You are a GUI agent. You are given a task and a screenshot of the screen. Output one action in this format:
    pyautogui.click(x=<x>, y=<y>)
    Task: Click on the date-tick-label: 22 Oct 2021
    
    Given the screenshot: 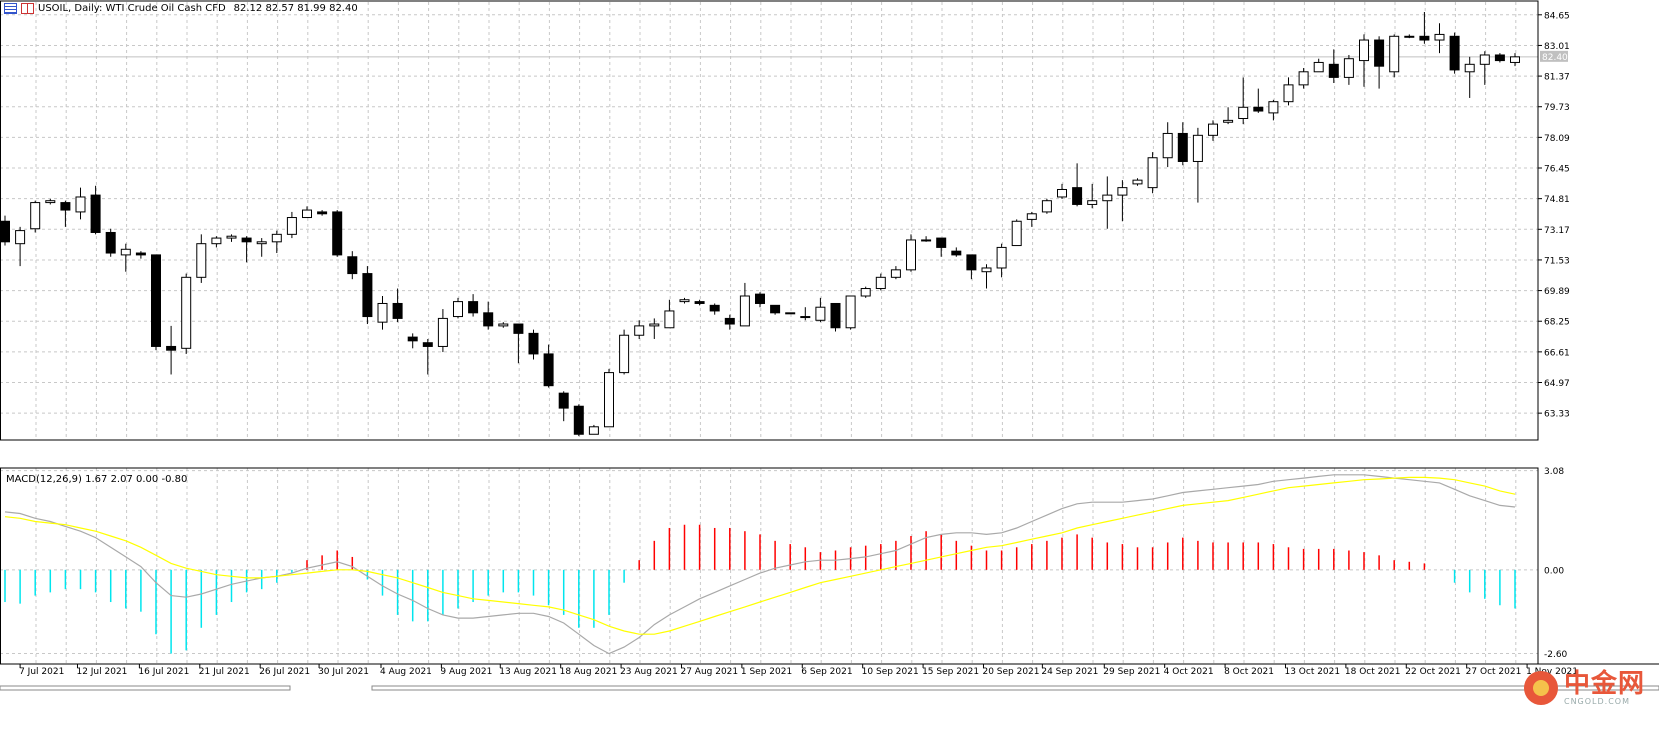 What is the action you would take?
    pyautogui.click(x=1433, y=672)
    